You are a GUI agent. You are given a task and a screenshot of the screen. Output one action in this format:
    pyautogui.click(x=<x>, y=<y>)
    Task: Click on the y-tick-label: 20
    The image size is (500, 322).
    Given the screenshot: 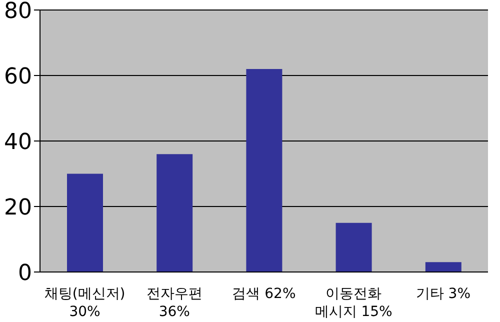 What is the action you would take?
    pyautogui.click(x=18, y=207)
    